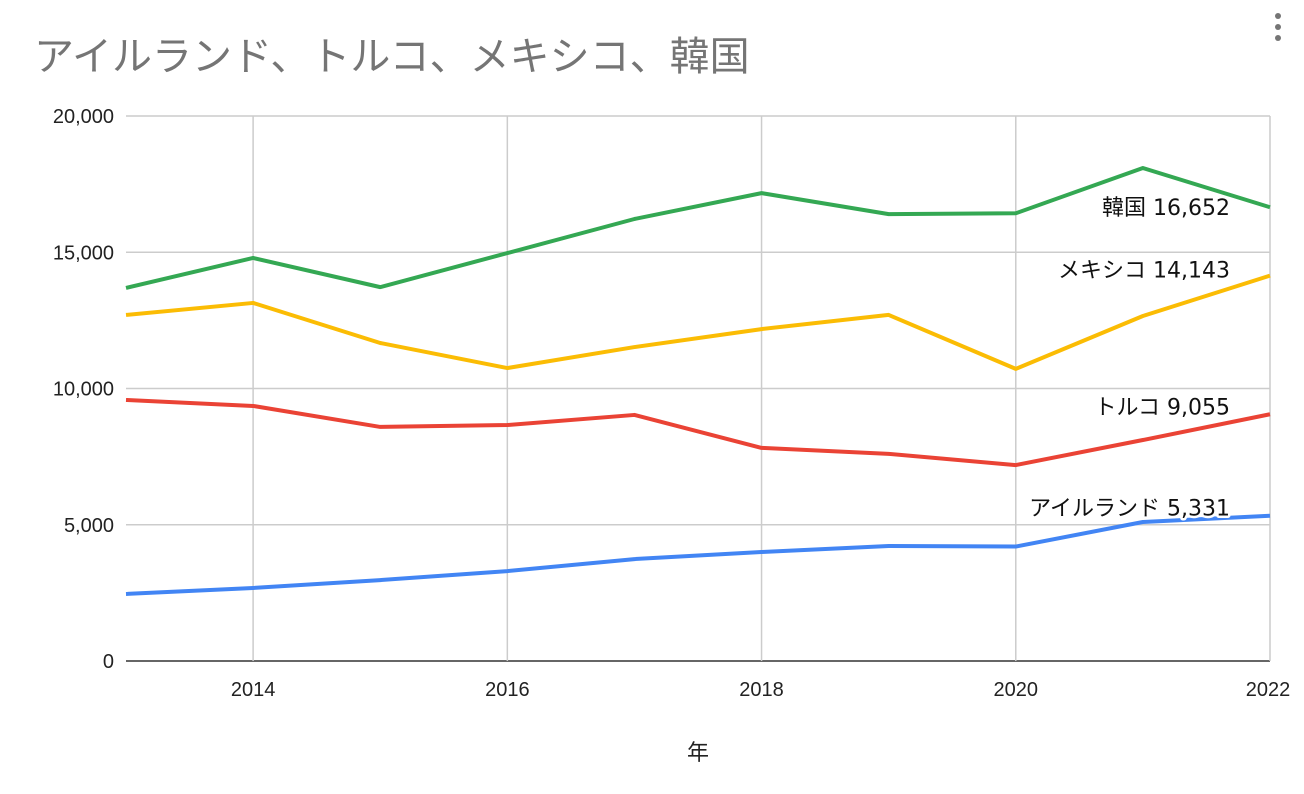  I want to click on series-line-トルコ, so click(698, 432).